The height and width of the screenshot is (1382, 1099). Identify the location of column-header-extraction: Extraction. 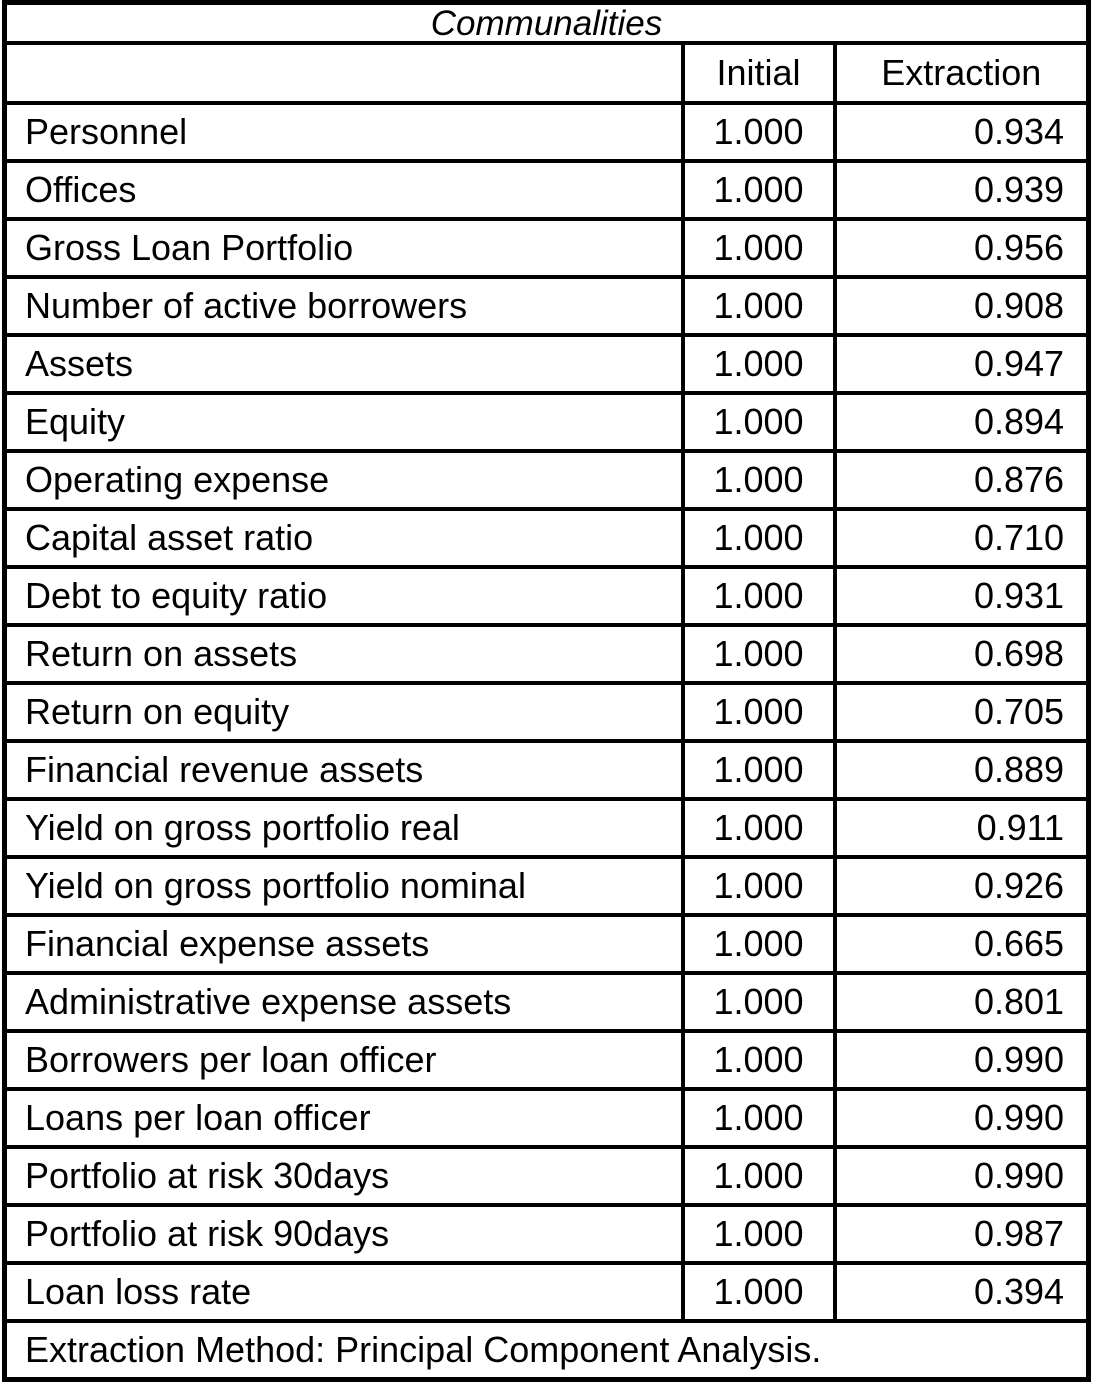
(961, 73).